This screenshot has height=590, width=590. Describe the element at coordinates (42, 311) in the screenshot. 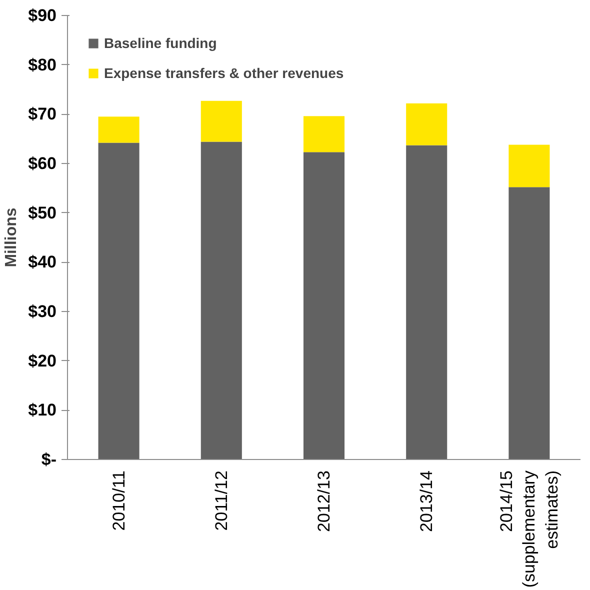

I see `y-tick-label: $30` at that location.